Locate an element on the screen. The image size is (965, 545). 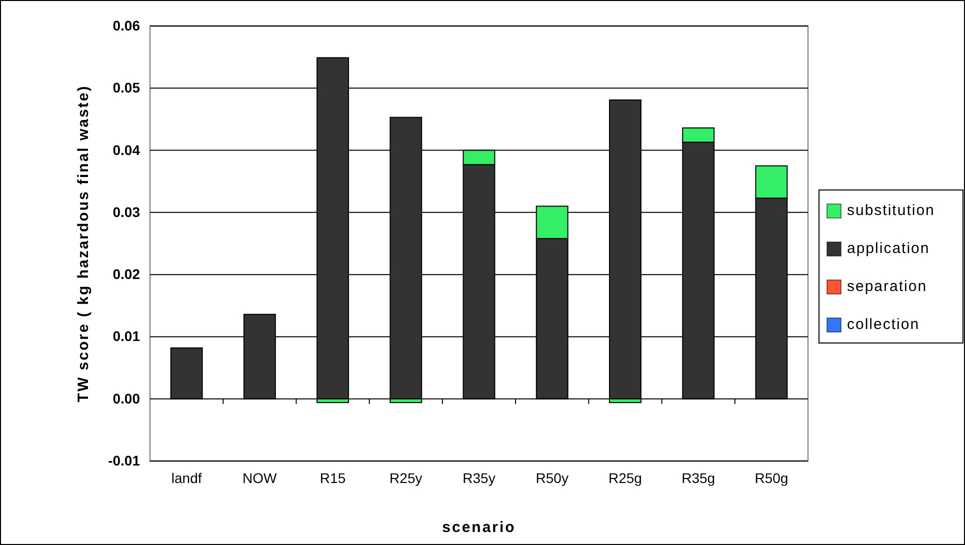
legend-label: collection is located at coordinates (883, 324).